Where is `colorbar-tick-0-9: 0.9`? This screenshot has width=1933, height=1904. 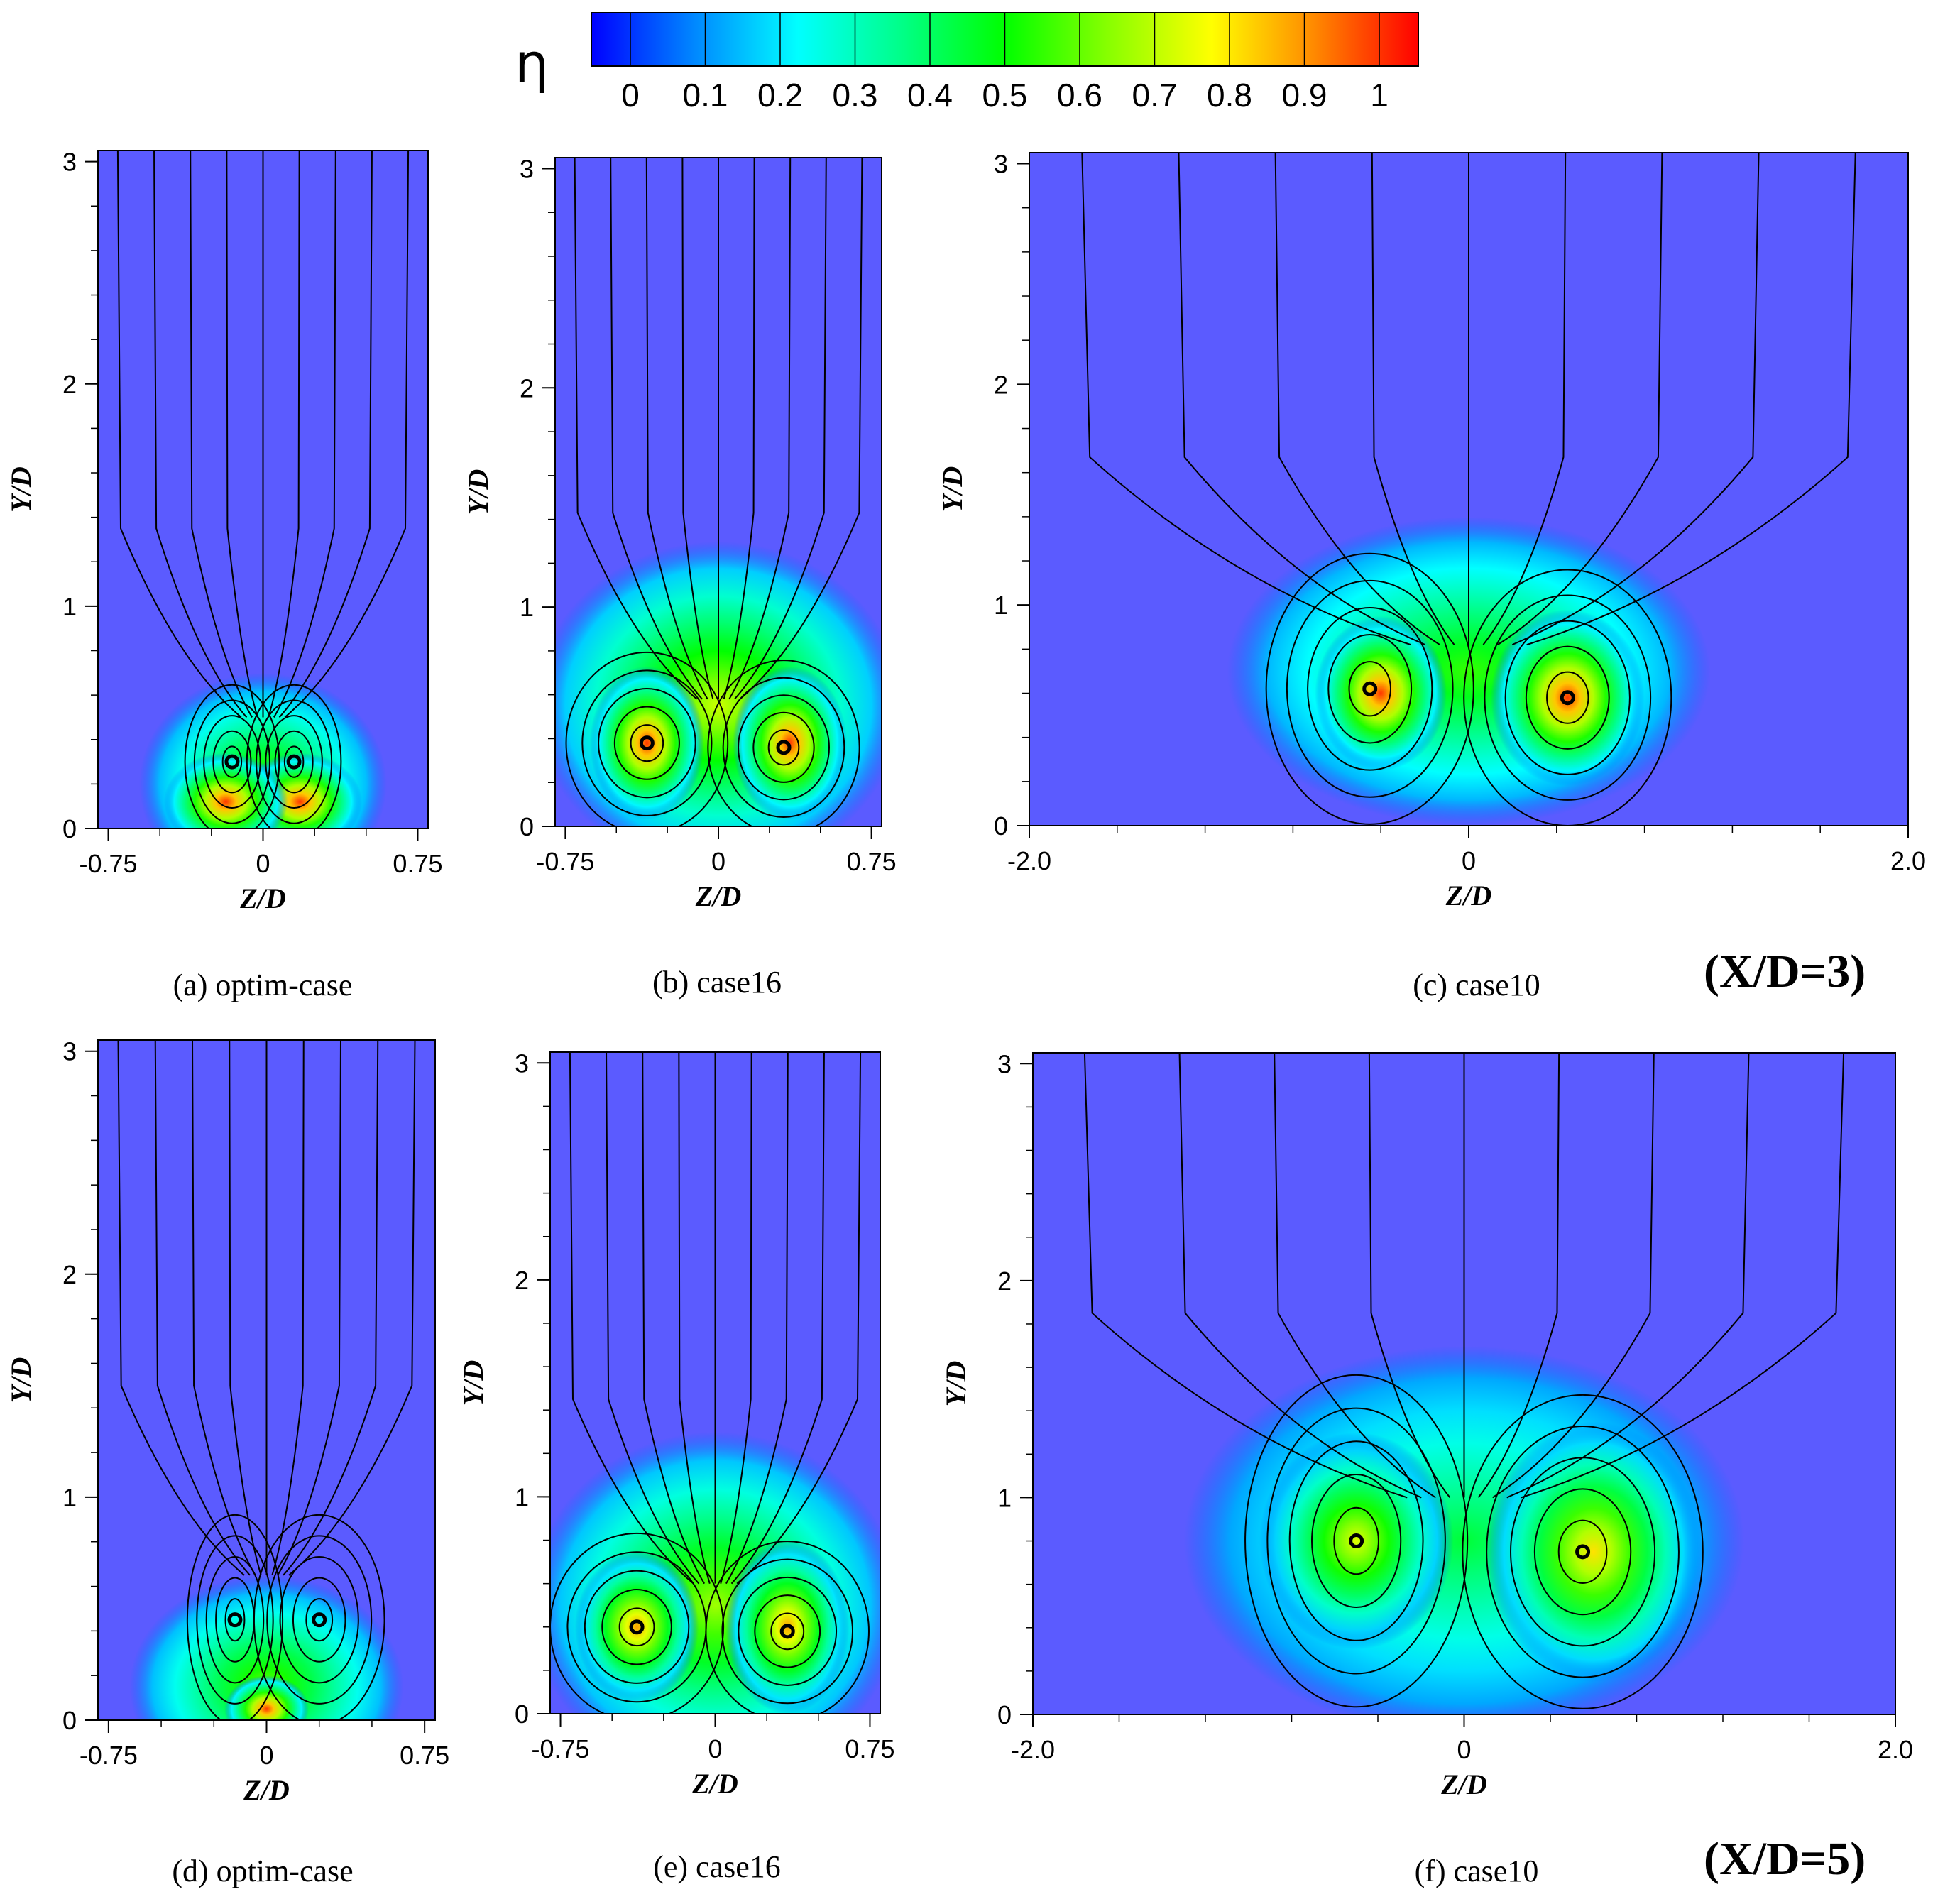
colorbar-tick-0-9: 0.9 is located at coordinates (1304, 95).